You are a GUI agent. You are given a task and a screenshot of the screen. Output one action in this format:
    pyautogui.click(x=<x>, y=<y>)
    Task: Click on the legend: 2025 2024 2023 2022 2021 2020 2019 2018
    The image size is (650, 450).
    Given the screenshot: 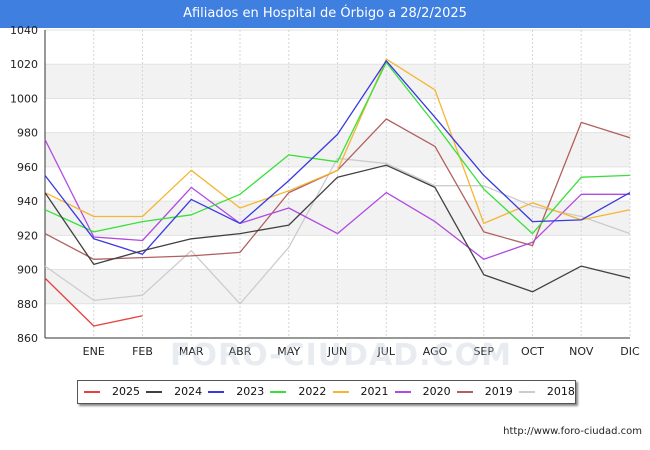 What is the action you would take?
    pyautogui.click(x=326, y=392)
    